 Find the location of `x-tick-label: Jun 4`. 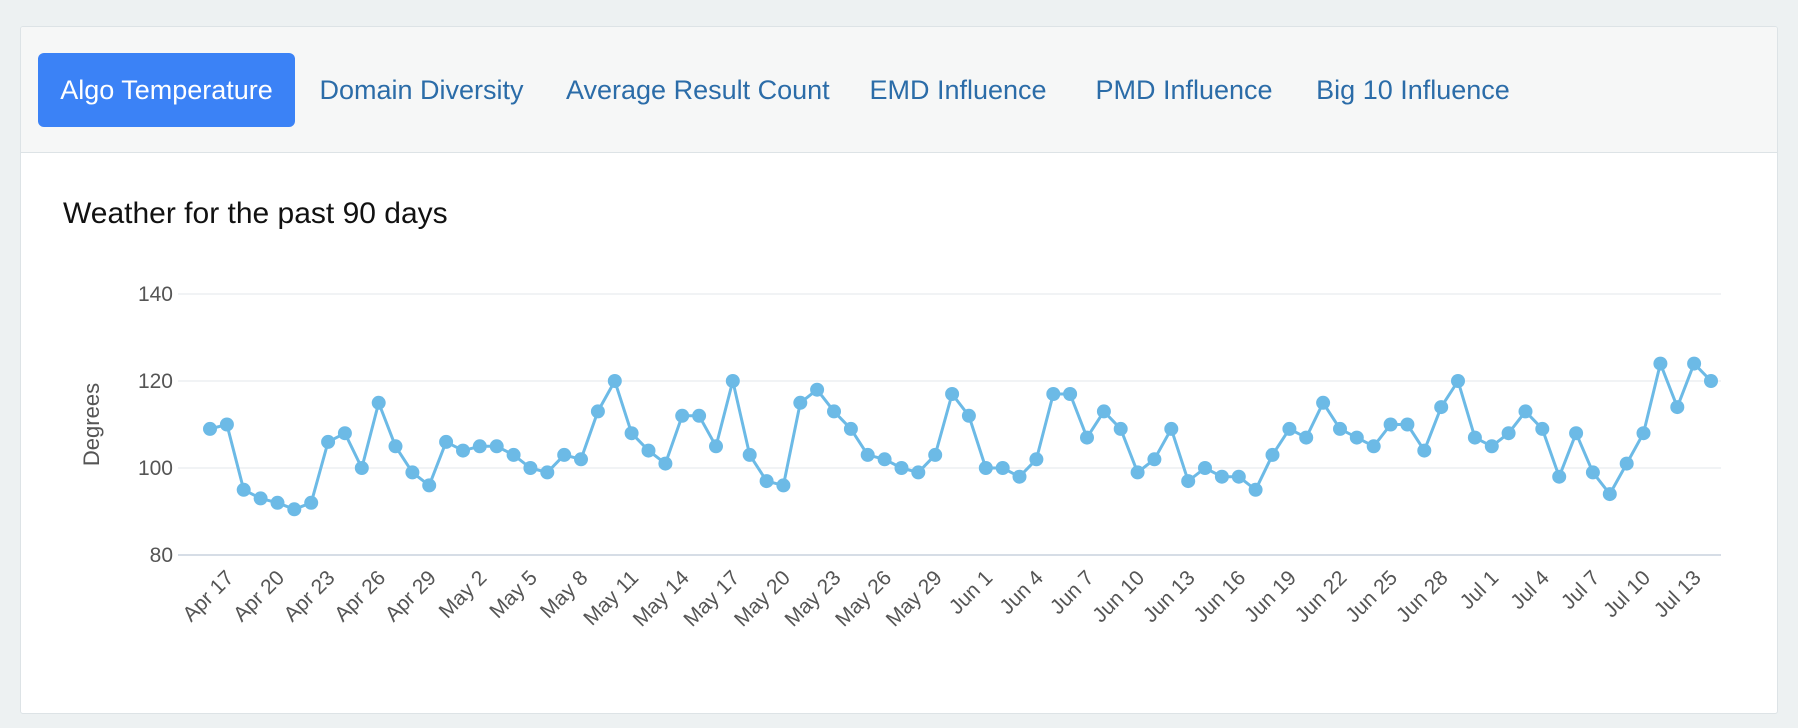

x-tick-label: Jun 4 is located at coordinates (1021, 592).